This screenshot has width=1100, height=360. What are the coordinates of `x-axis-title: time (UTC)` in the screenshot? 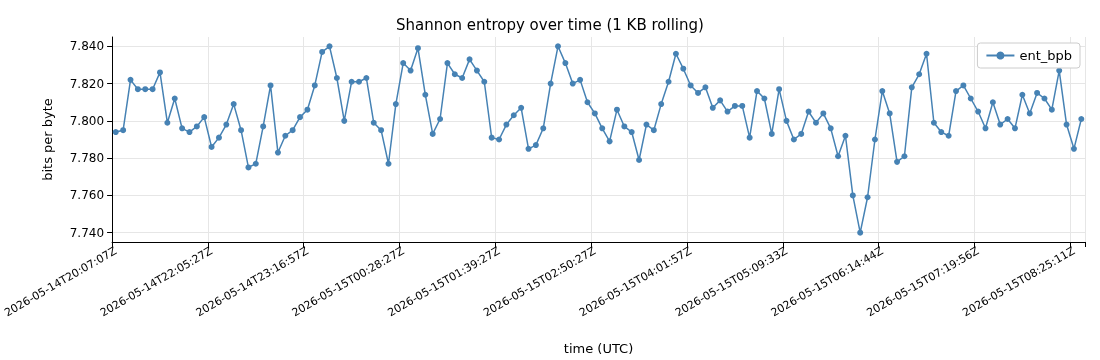 It's located at (598, 348).